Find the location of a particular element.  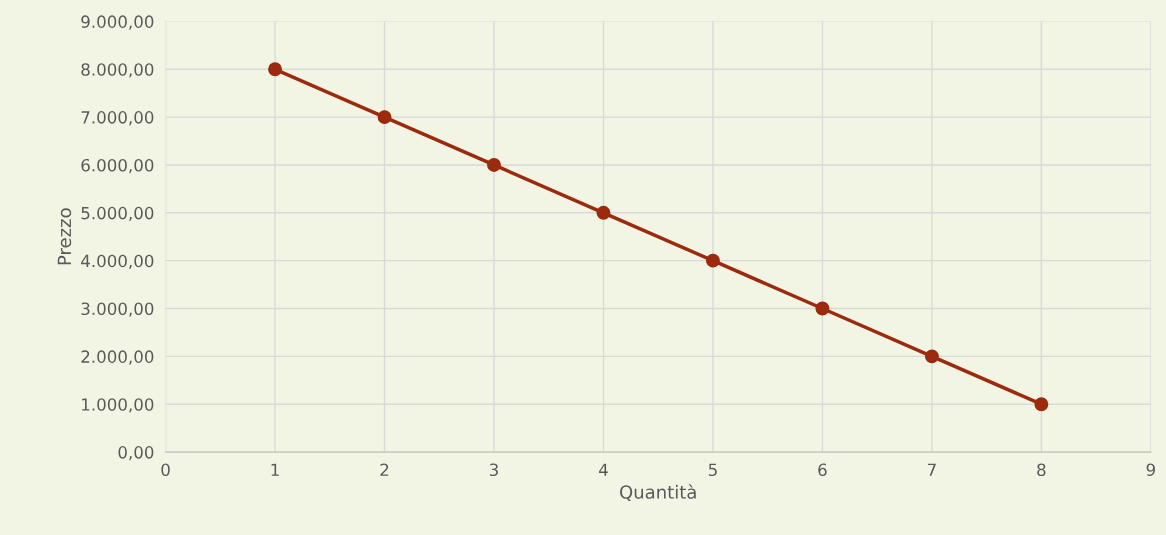

x-tick-label: 7 is located at coordinates (931, 469).